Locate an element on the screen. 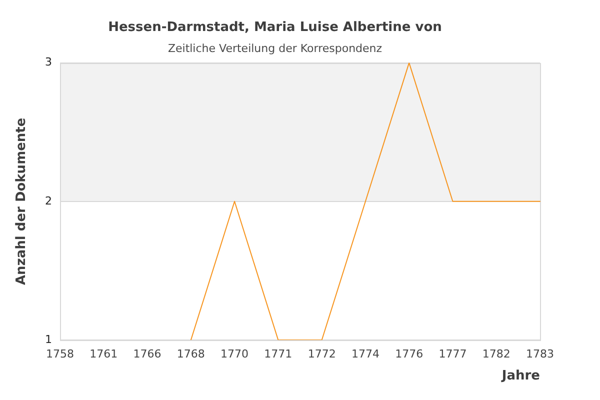 The height and width of the screenshot is (400, 600). chart-title: Hessen-Darmstadt, Maria Luise Albertine von is located at coordinates (275, 28).